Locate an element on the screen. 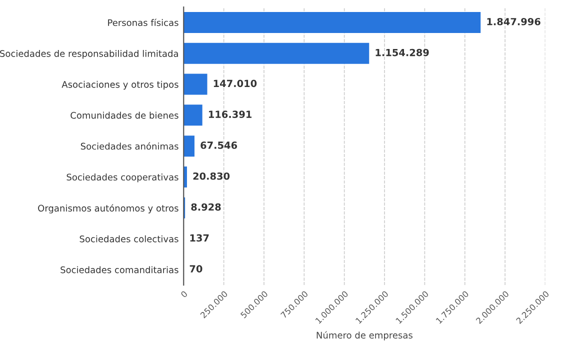  y-tick-label: Sociedades cooperativas is located at coordinates (122, 178).